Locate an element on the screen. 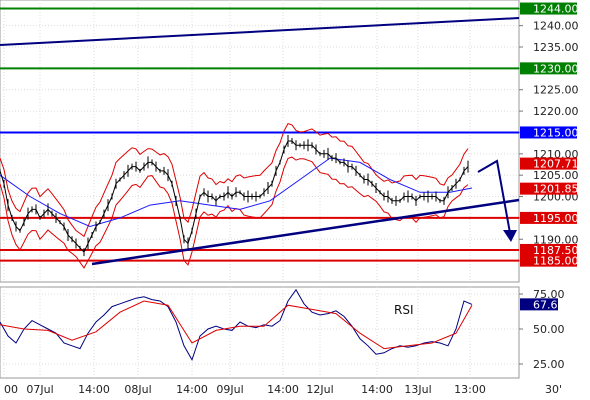  price-tick-label: 1225.00 is located at coordinates (556, 90).